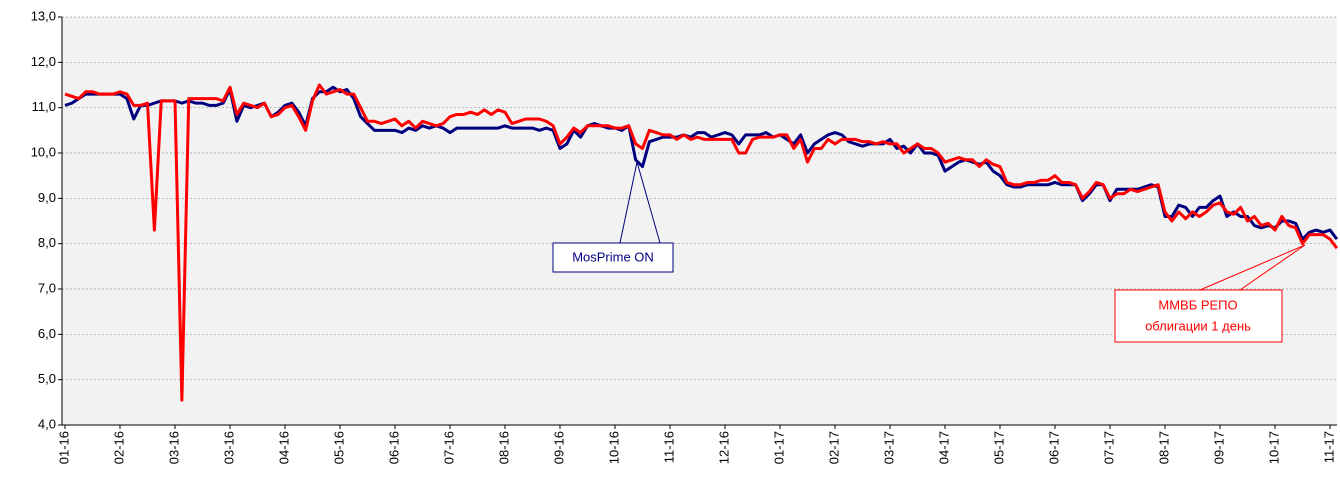  Describe the element at coordinates (47, 378) in the screenshot. I see `y-tick-label: 5,0` at that location.